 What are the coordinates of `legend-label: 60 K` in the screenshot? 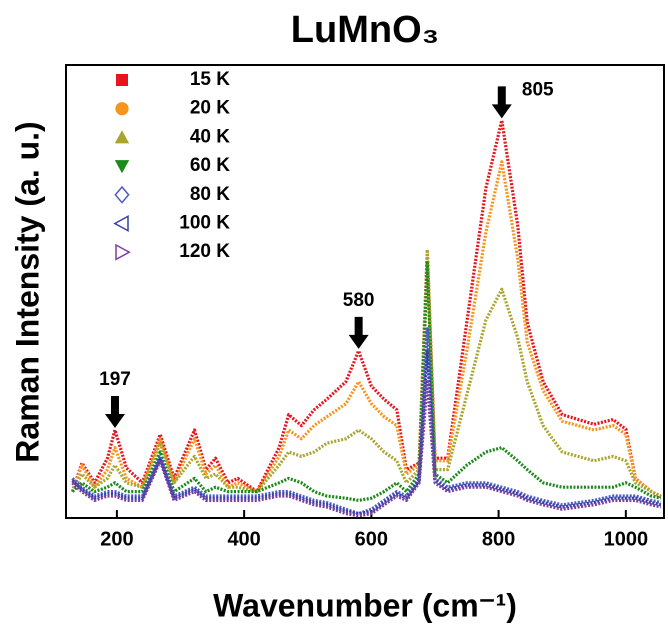 It's located at (210, 165).